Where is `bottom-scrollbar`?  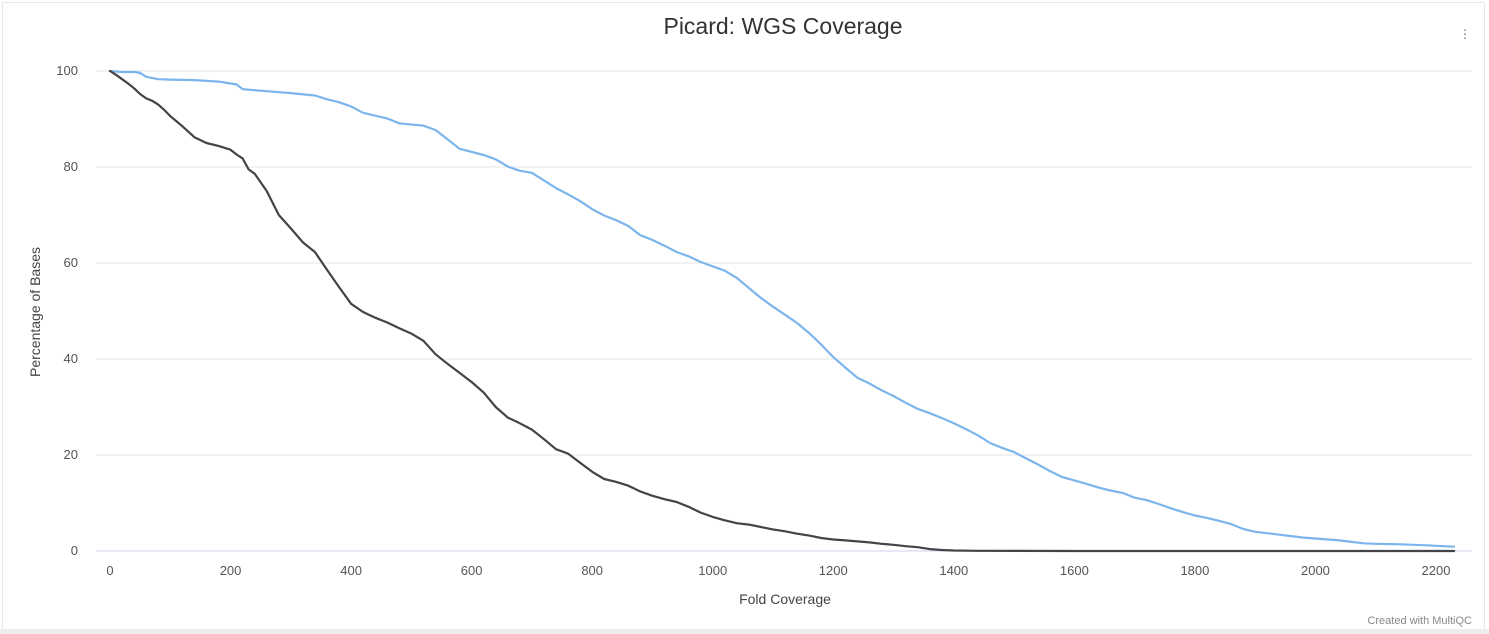 bottom-scrollbar is located at coordinates (744, 631).